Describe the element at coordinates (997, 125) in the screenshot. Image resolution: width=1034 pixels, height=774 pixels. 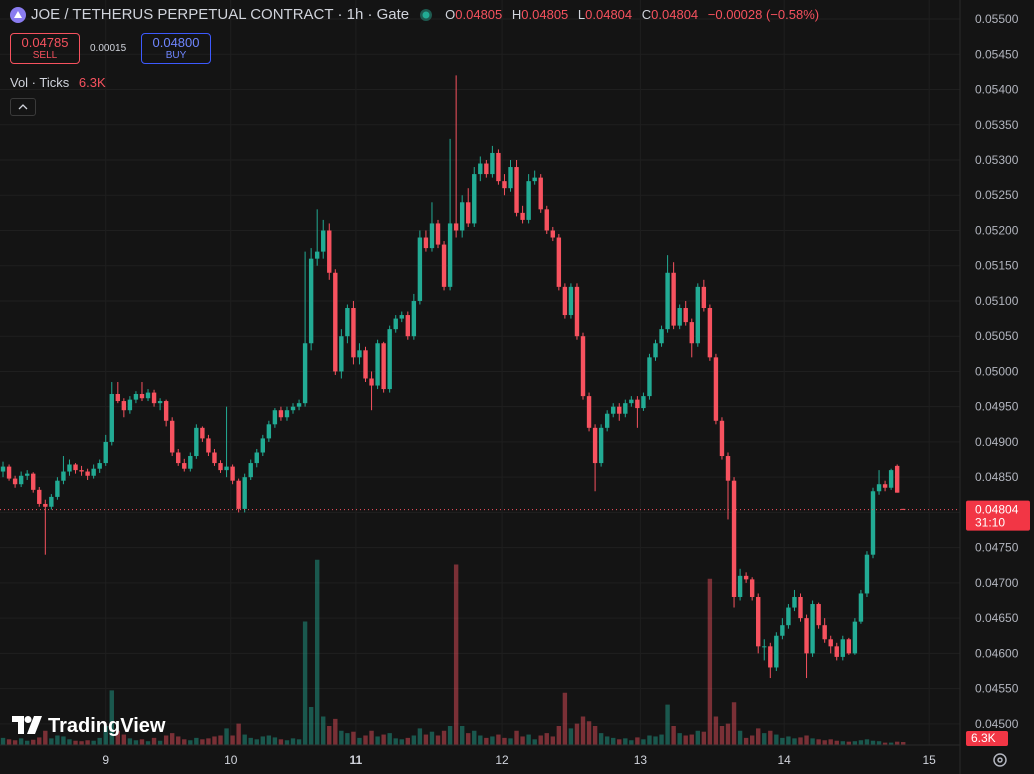
I see `y-tick-label: 0.05350` at that location.